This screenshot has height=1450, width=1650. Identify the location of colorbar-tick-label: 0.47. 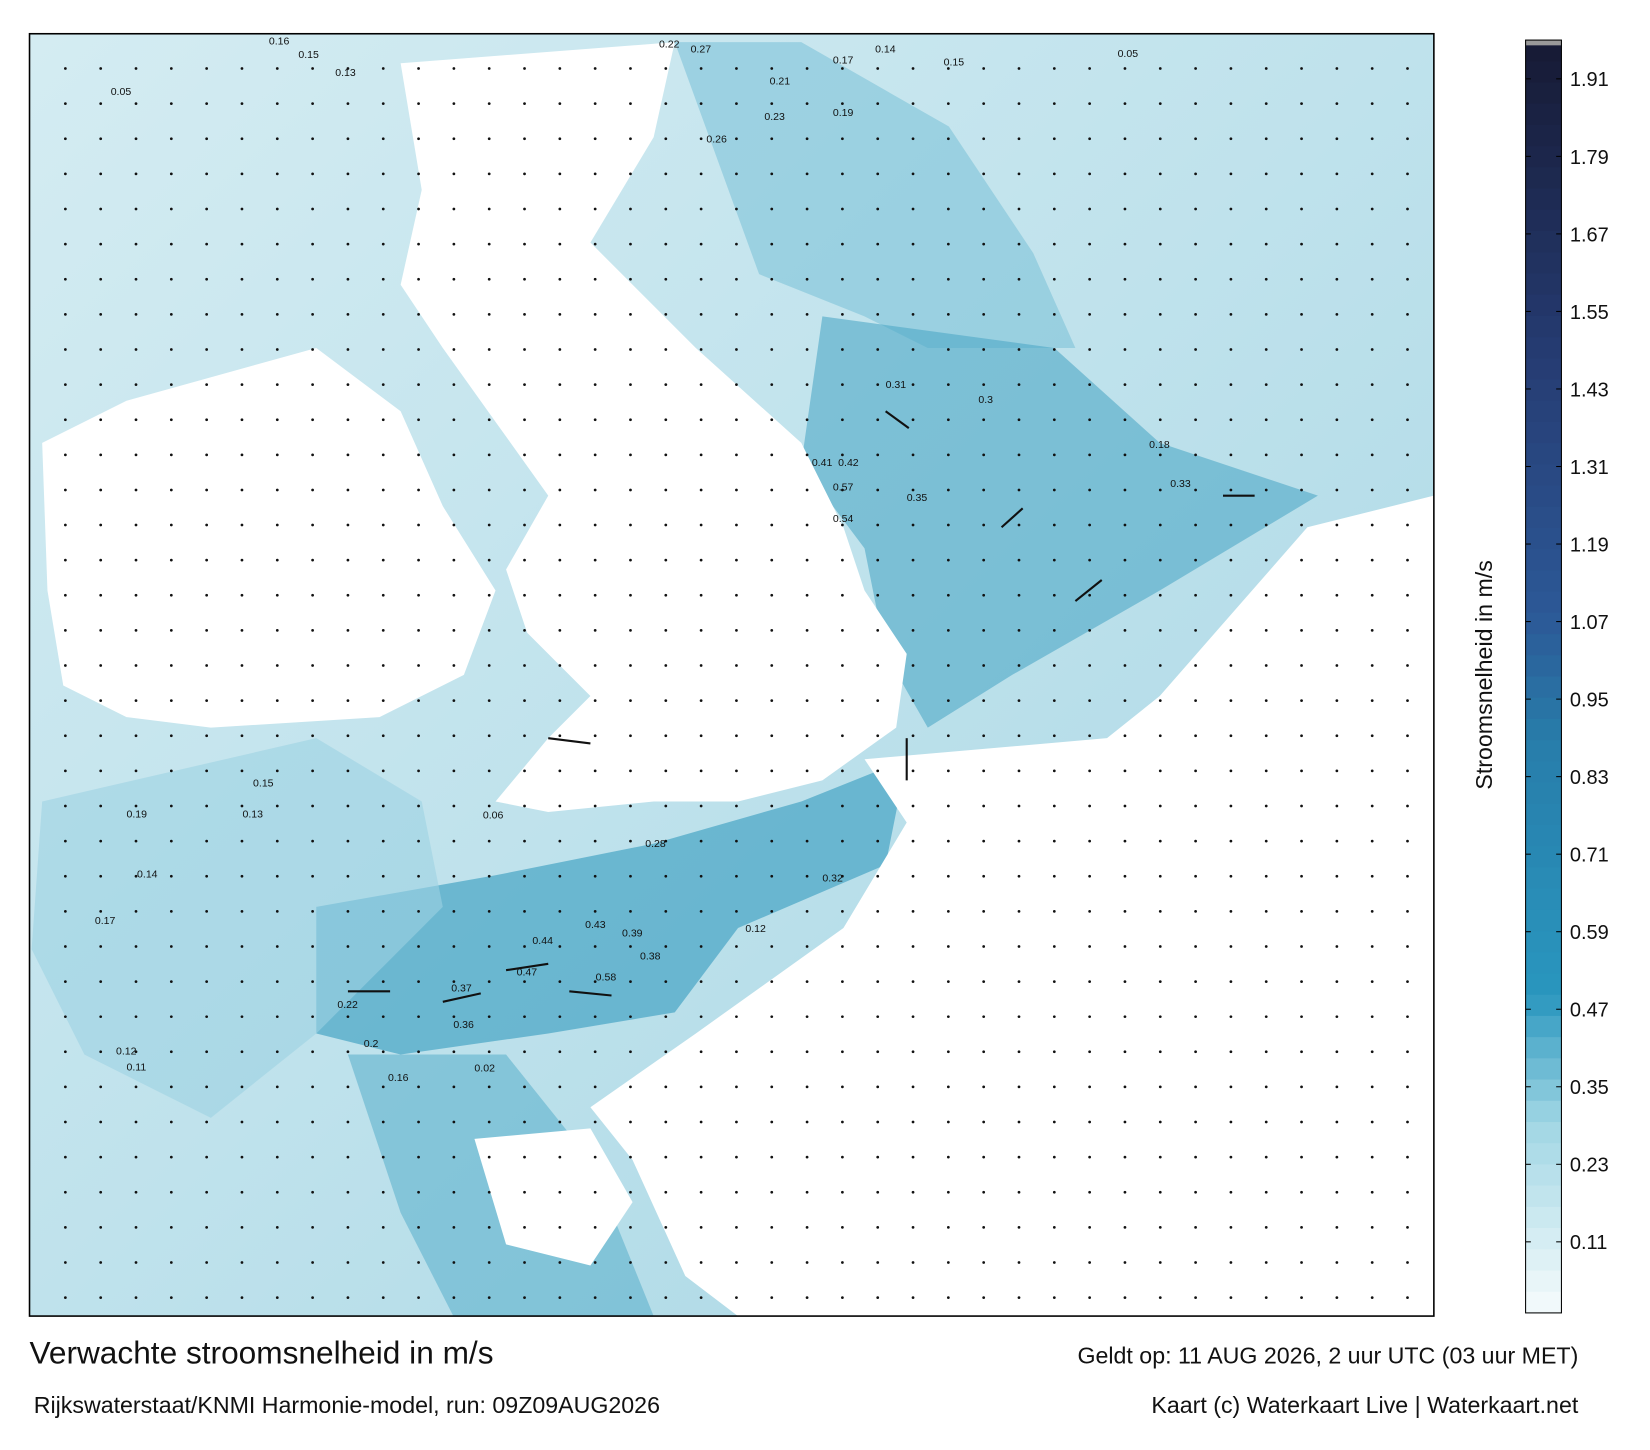
(1589, 1011).